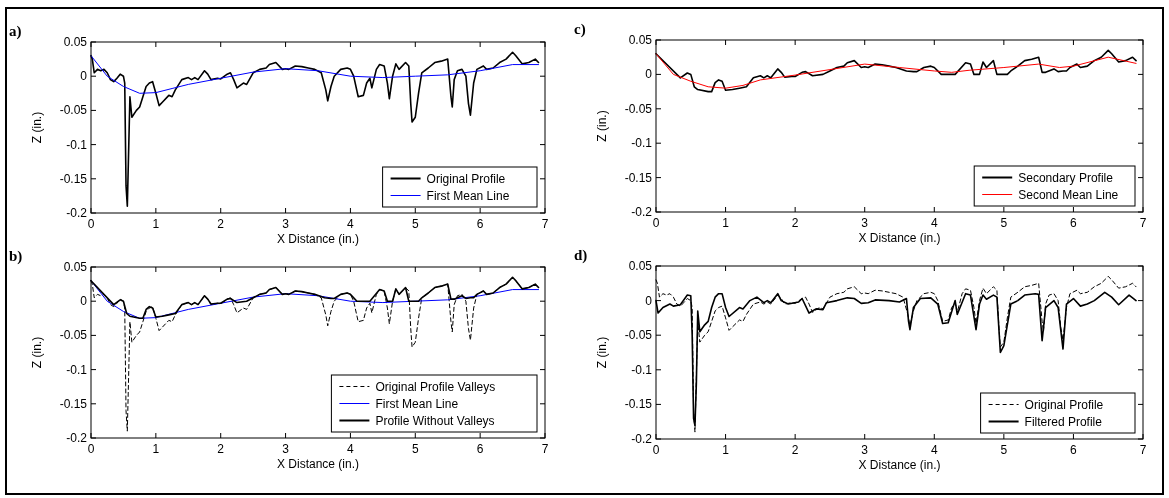 The width and height of the screenshot is (1169, 498). What do you see at coordinates (16, 256) in the screenshot?
I see `chart-title: b)` at bounding box center [16, 256].